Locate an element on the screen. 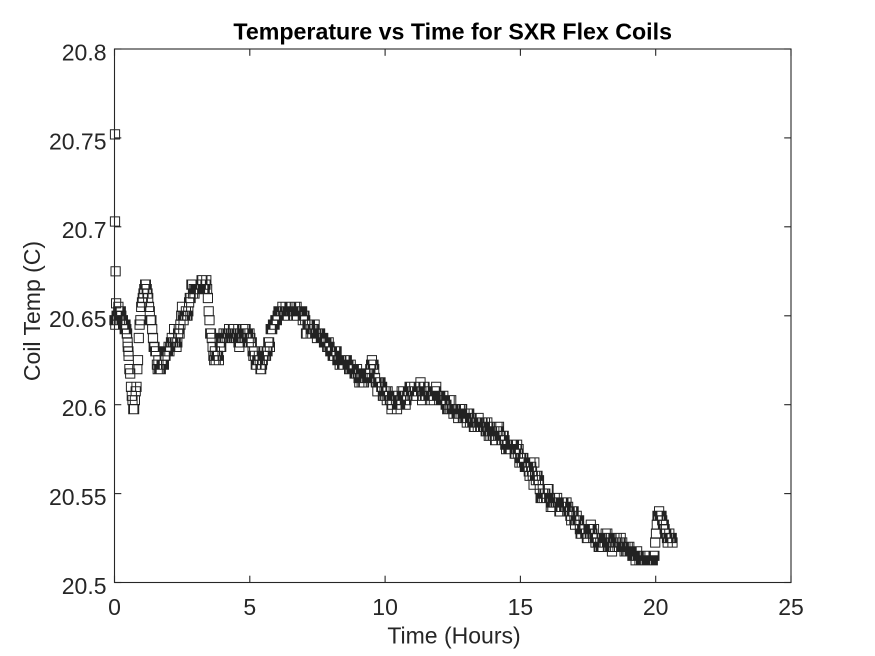  svg-text: 20.55 is located at coordinates (78, 497).